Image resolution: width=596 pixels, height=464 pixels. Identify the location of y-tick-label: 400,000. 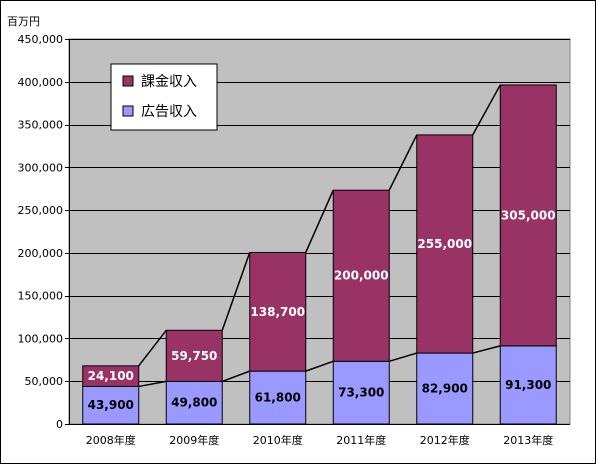
(41, 82).